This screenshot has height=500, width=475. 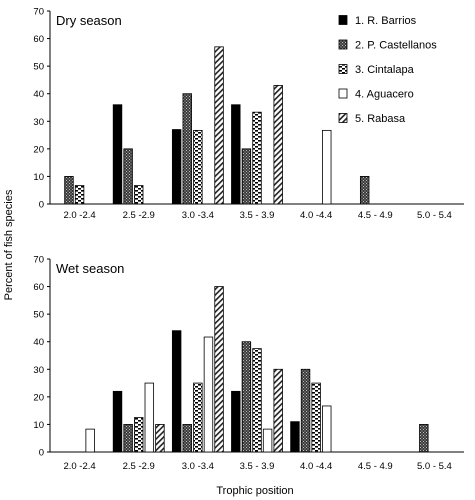 What do you see at coordinates (386, 21) in the screenshot?
I see `legend-label: 1. R. Barrios` at bounding box center [386, 21].